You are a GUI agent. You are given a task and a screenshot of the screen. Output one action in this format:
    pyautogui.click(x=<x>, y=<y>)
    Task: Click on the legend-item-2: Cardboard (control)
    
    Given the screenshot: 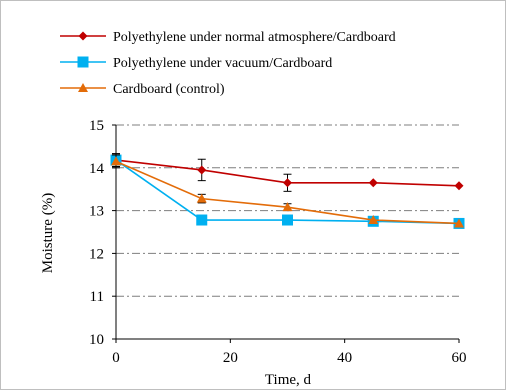 What is the action you would take?
    pyautogui.click(x=142, y=89)
    